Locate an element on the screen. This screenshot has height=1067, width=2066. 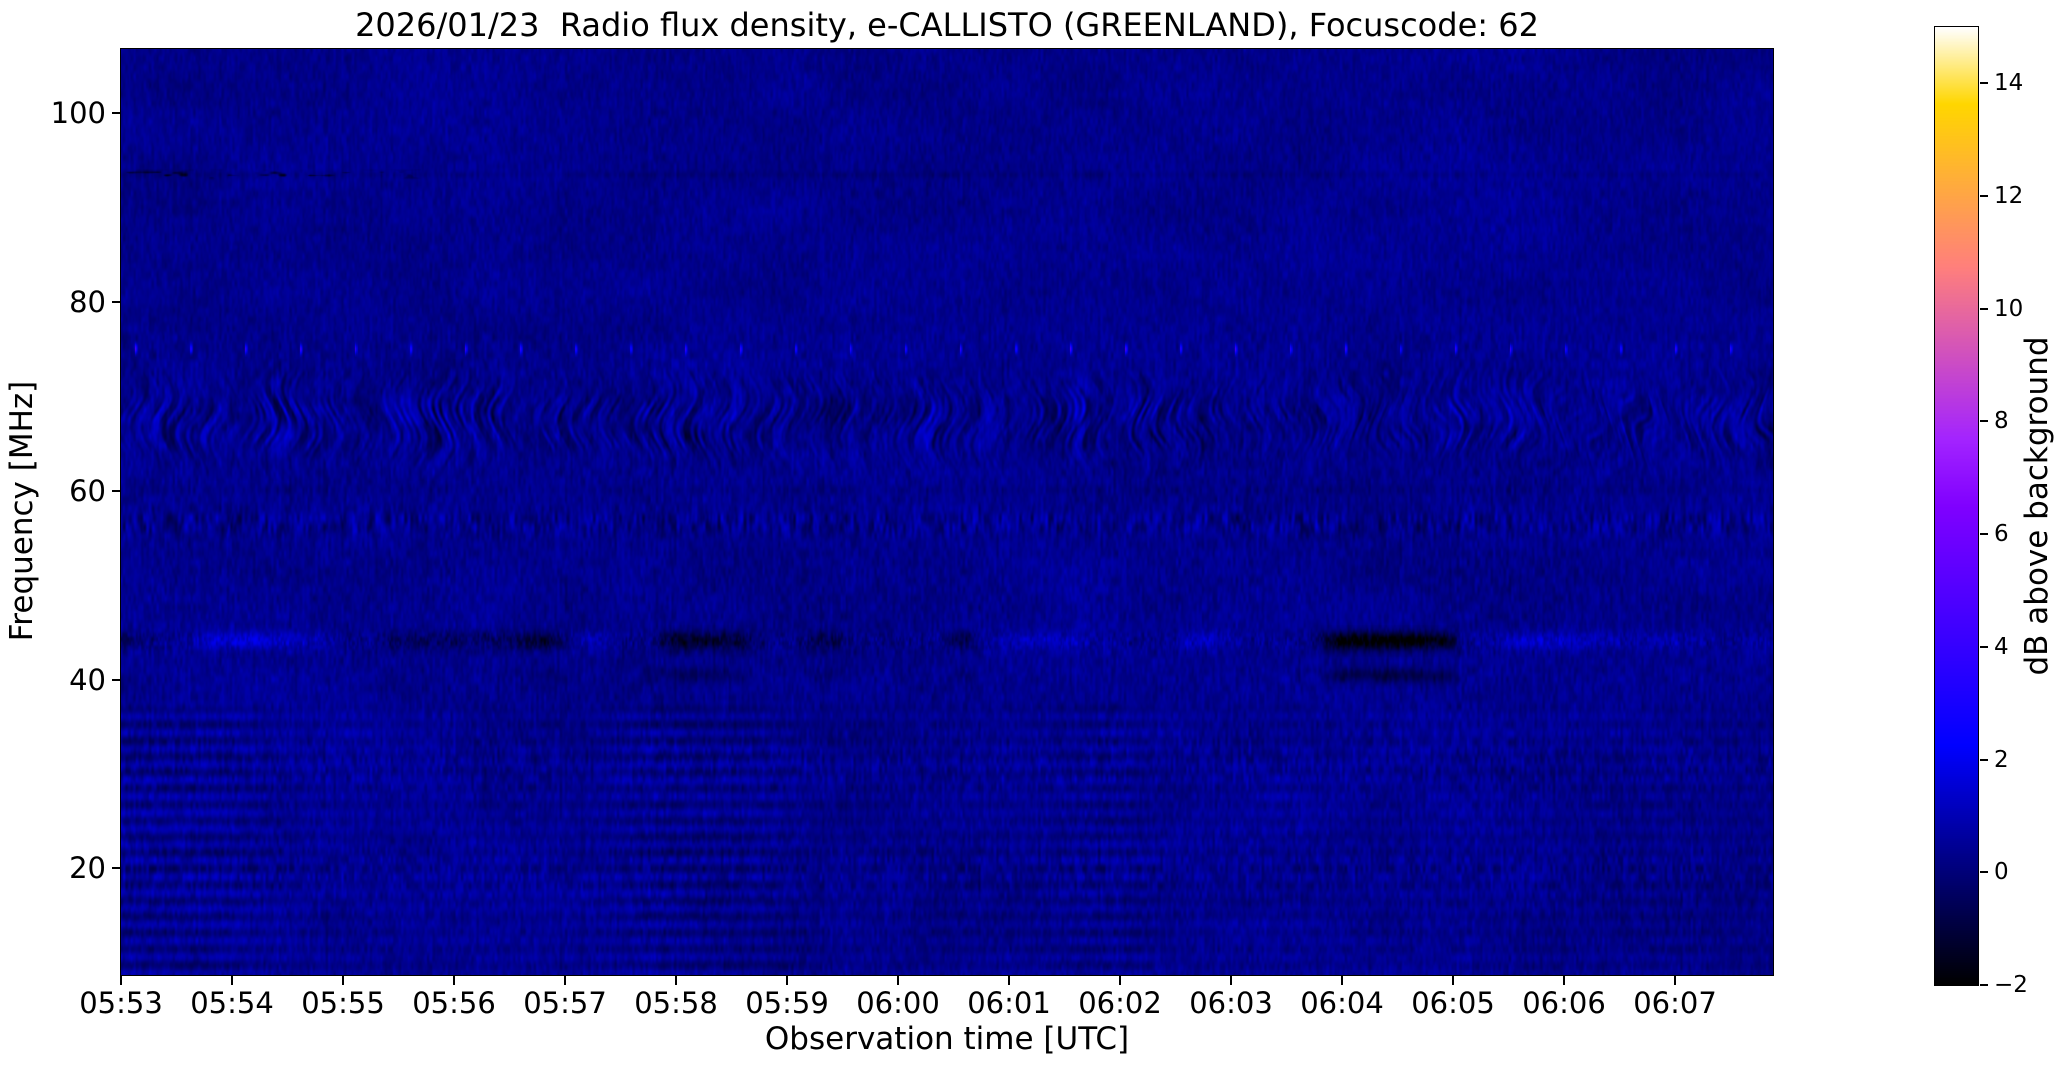
x-tick-label: 05:59 is located at coordinates (787, 1003).